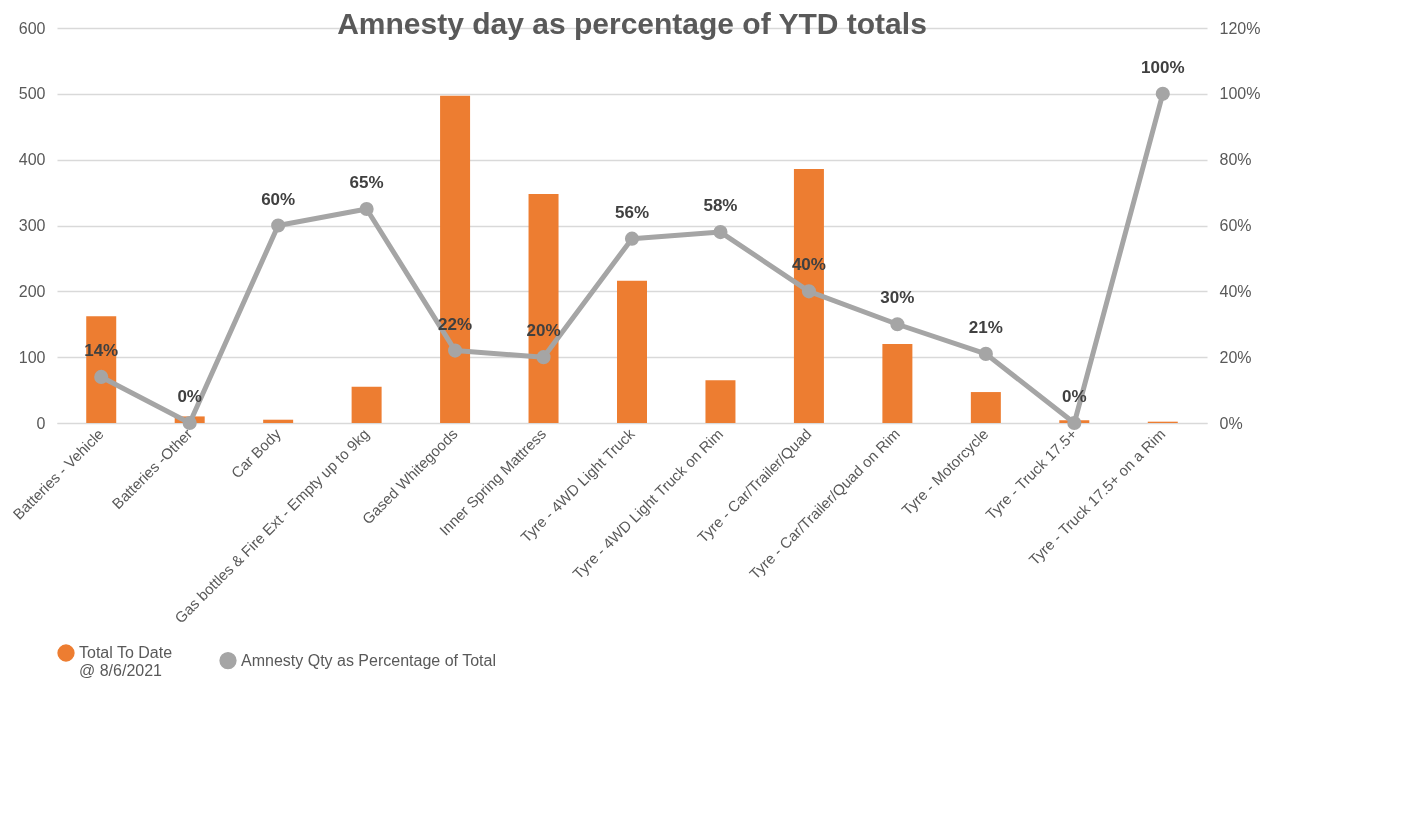  Describe the element at coordinates (368, 660) in the screenshot. I see `legend-label: Amnesty Qty as Percentage of Total` at that location.